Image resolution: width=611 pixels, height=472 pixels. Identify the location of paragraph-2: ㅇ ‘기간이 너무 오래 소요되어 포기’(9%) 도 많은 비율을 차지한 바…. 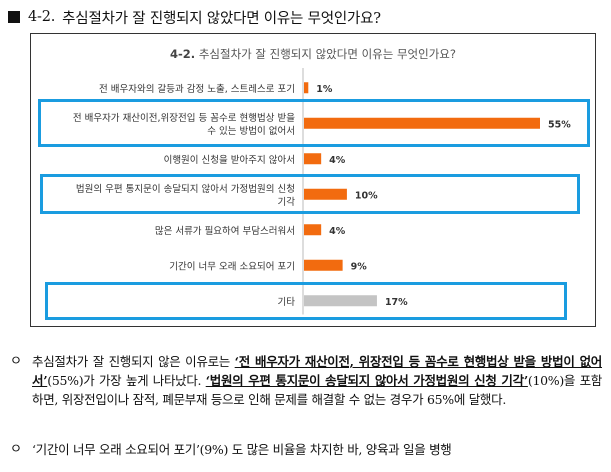
(306, 449).